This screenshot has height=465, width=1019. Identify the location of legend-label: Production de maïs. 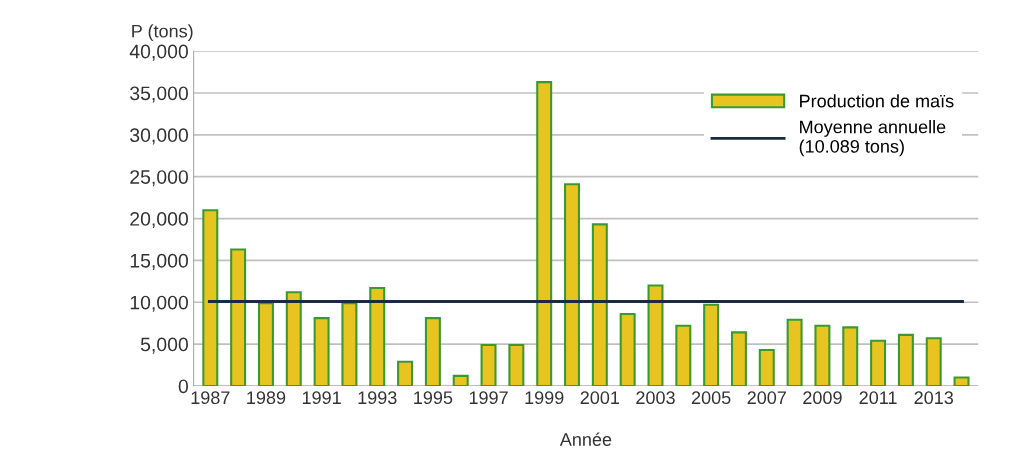
(877, 101).